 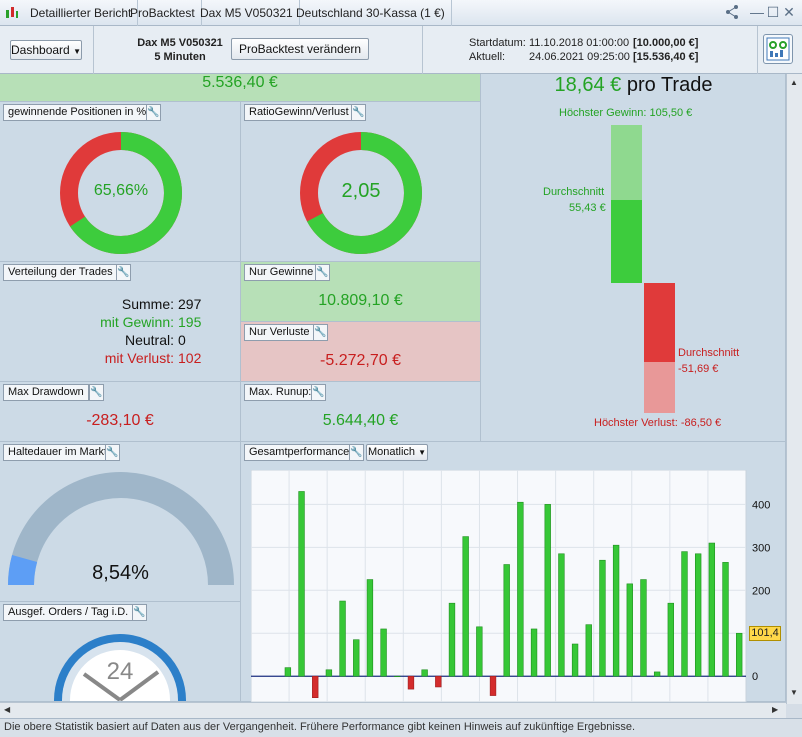 What do you see at coordinates (190, 358) in the screenshot?
I see `distribution-loss-value: 102` at bounding box center [190, 358].